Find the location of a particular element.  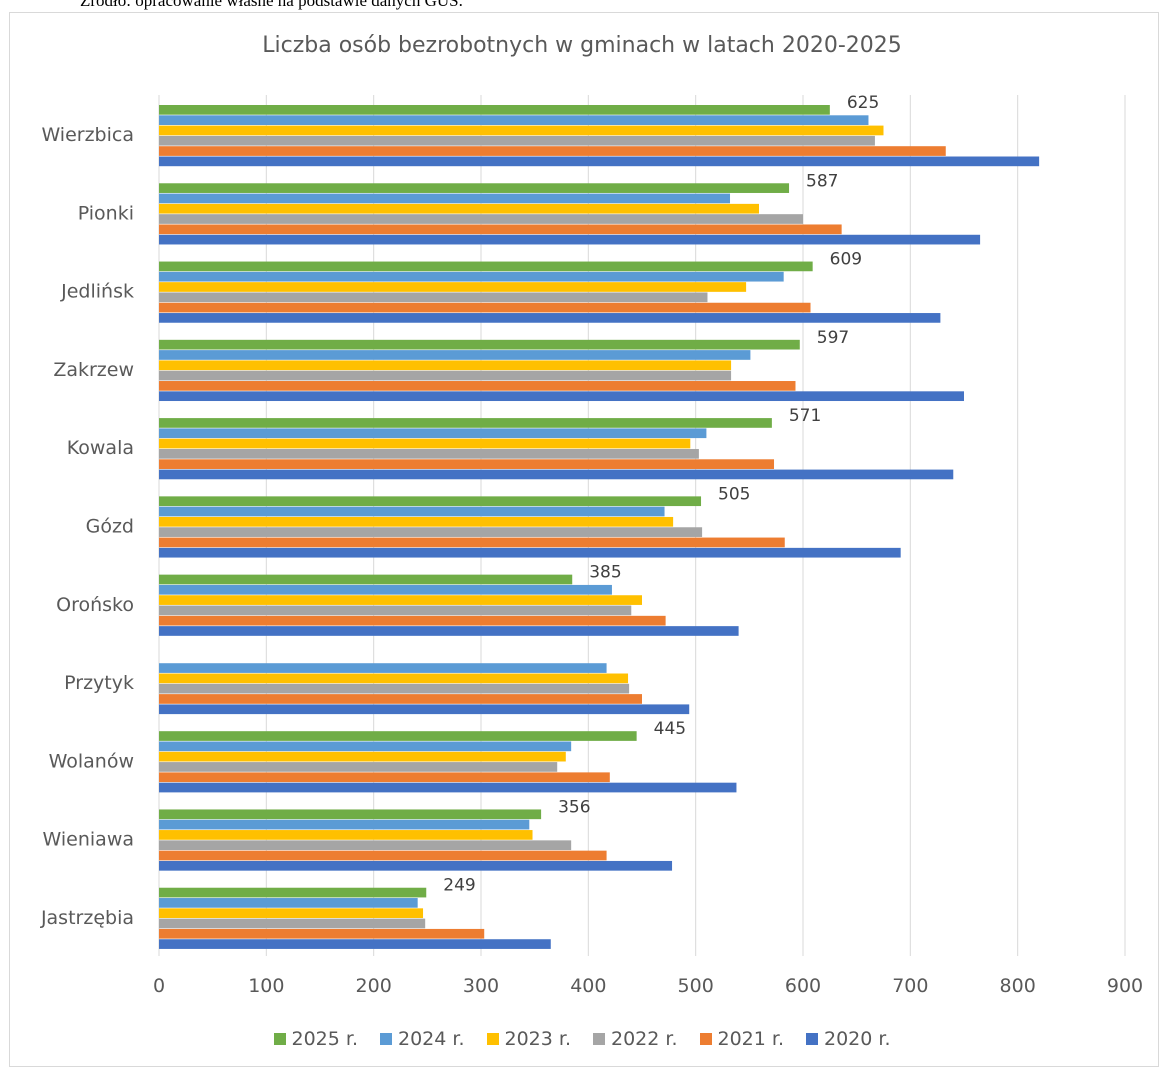

data-label: 385 is located at coordinates (605, 573).